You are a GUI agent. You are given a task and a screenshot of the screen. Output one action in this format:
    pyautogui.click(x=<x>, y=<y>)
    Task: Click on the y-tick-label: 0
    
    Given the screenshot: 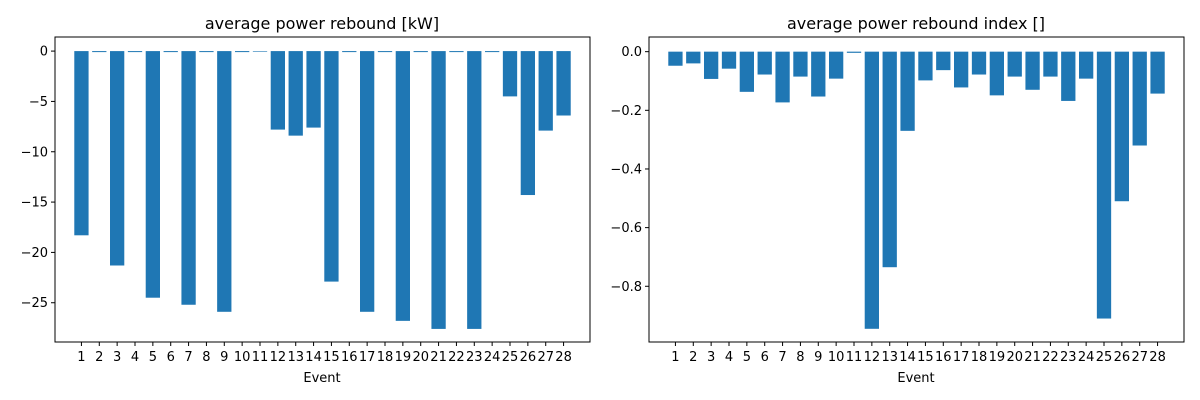 What is the action you would take?
    pyautogui.click(x=44, y=52)
    